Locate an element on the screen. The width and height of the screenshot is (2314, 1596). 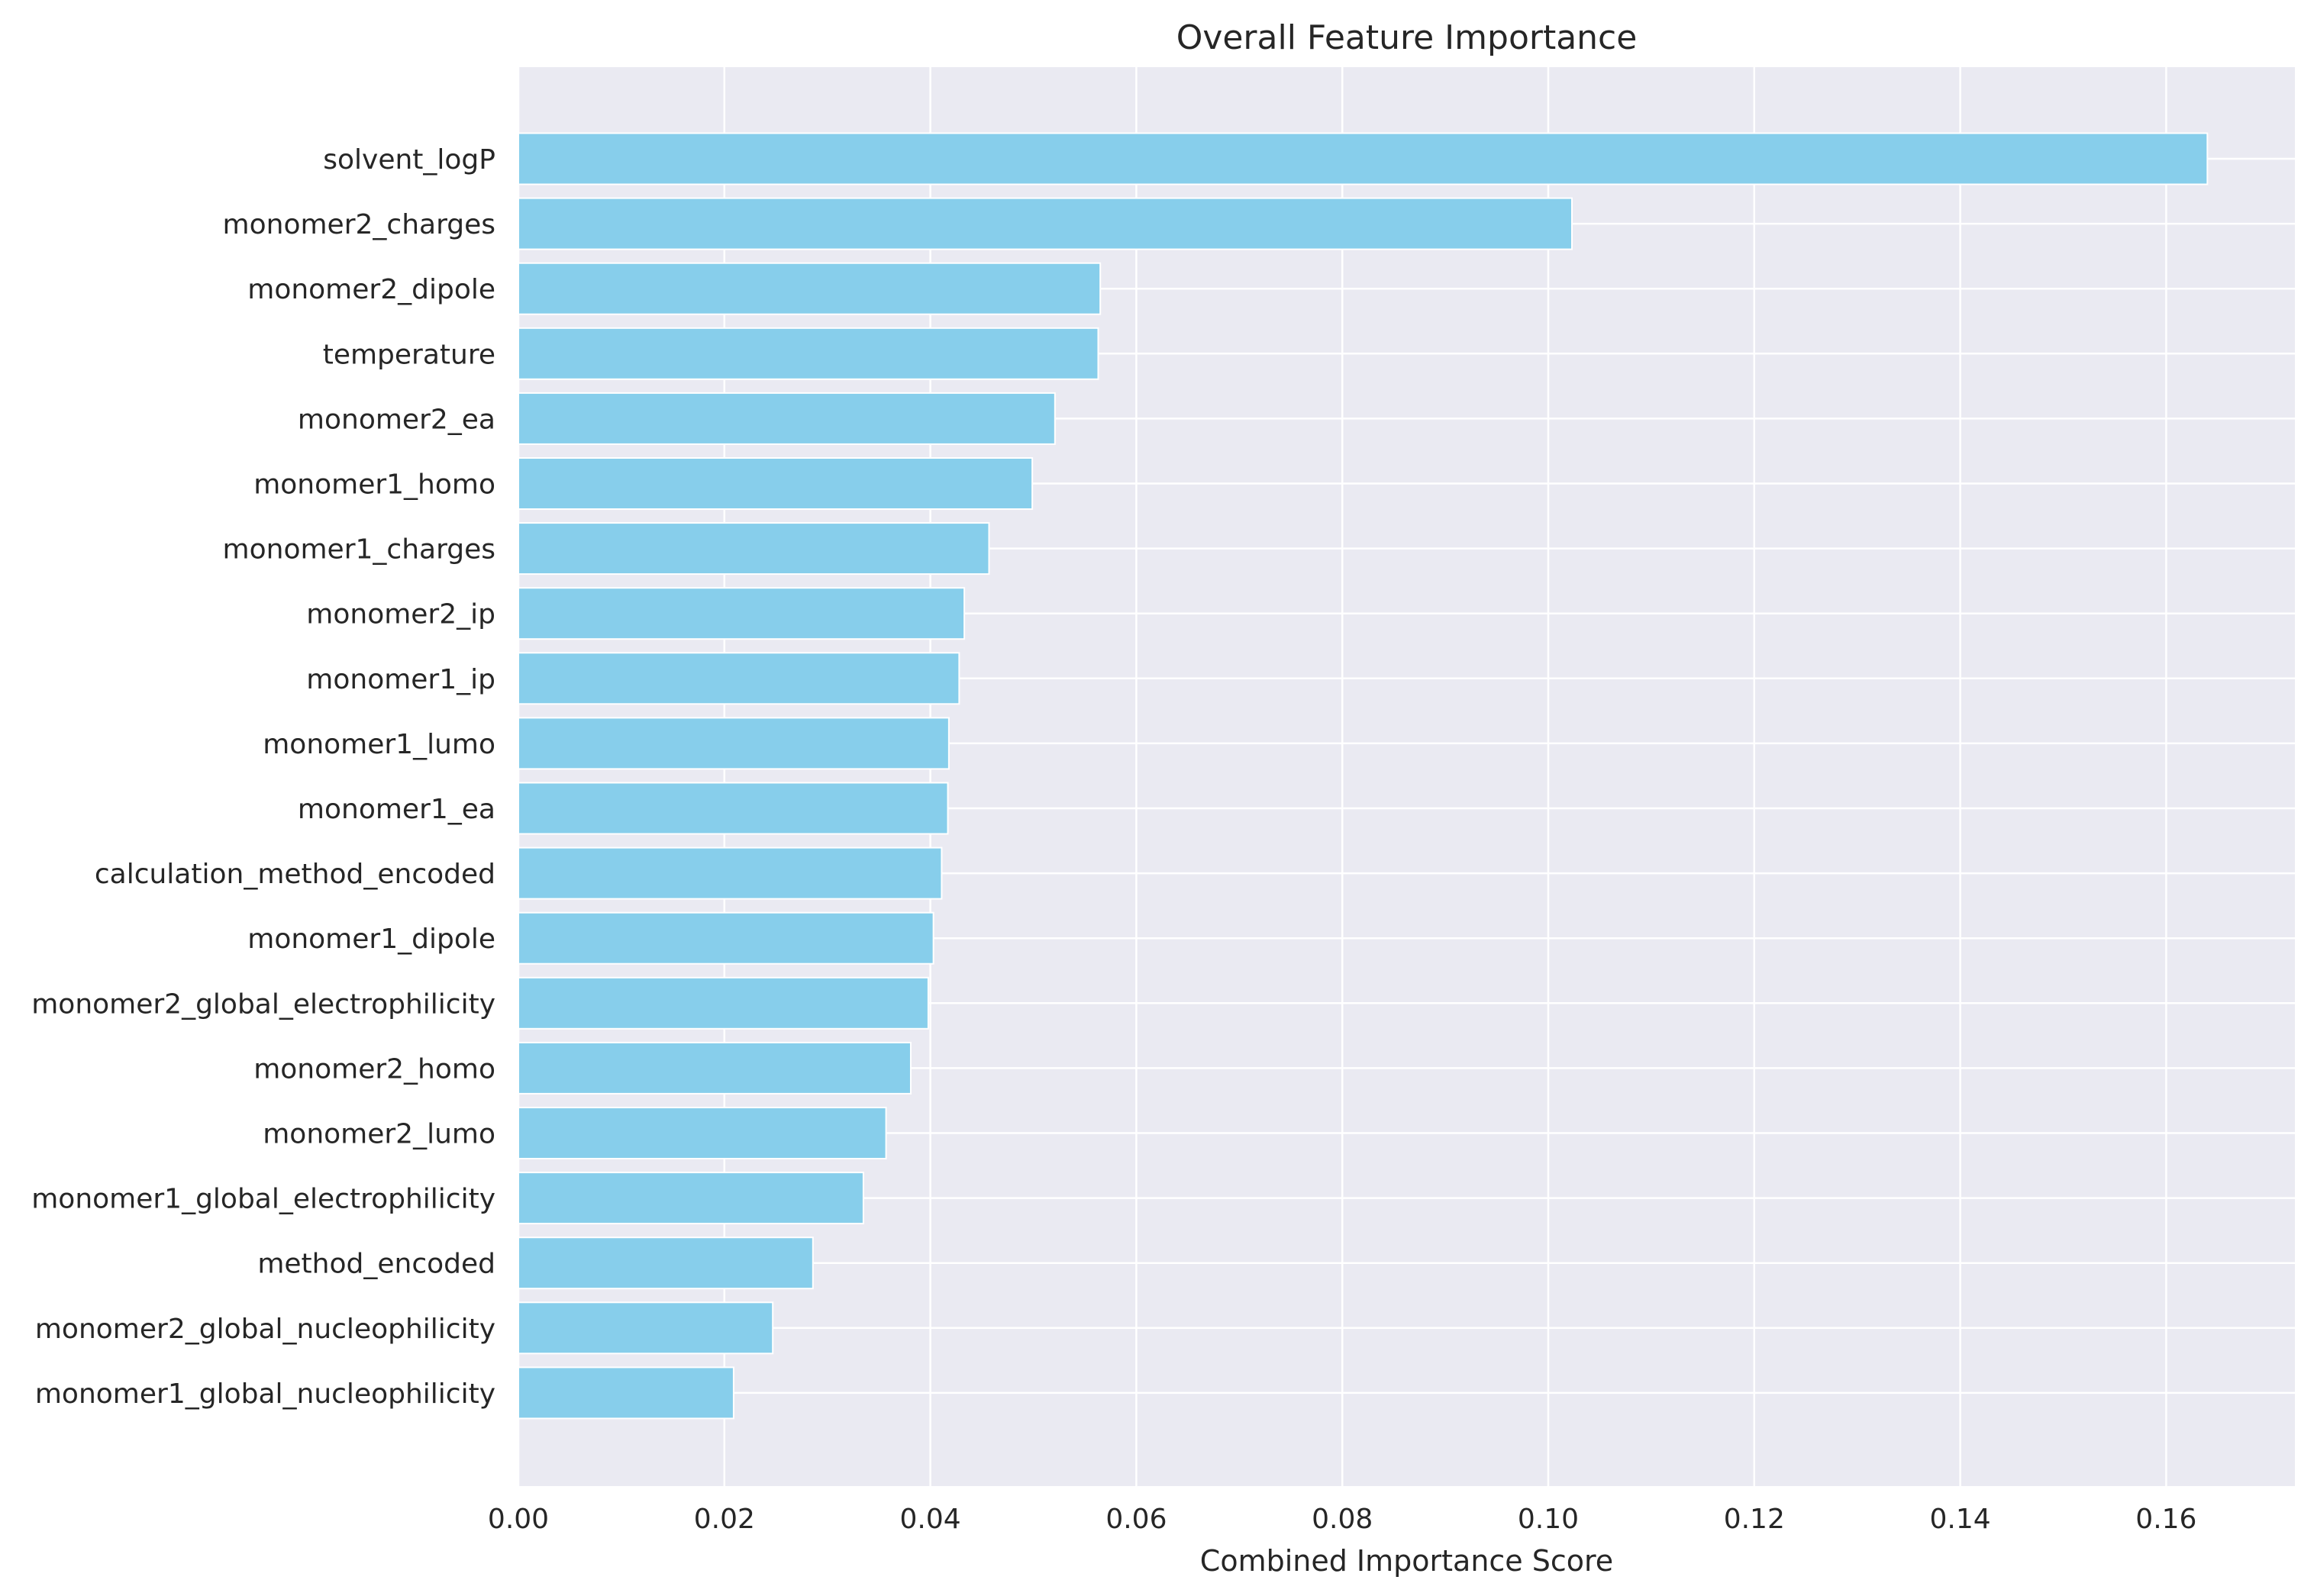
x-tick-label: 0.16 is located at coordinates (2165, 1519).